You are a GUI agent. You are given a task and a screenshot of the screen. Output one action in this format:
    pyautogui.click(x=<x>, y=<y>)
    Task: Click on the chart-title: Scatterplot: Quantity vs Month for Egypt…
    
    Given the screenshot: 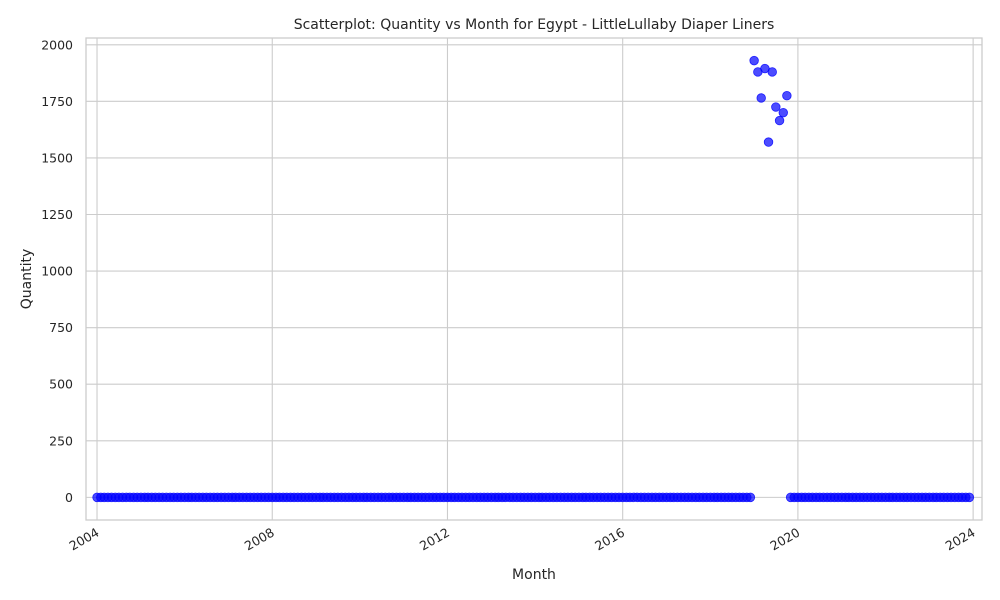 What is the action you would take?
    pyautogui.click(x=534, y=25)
    